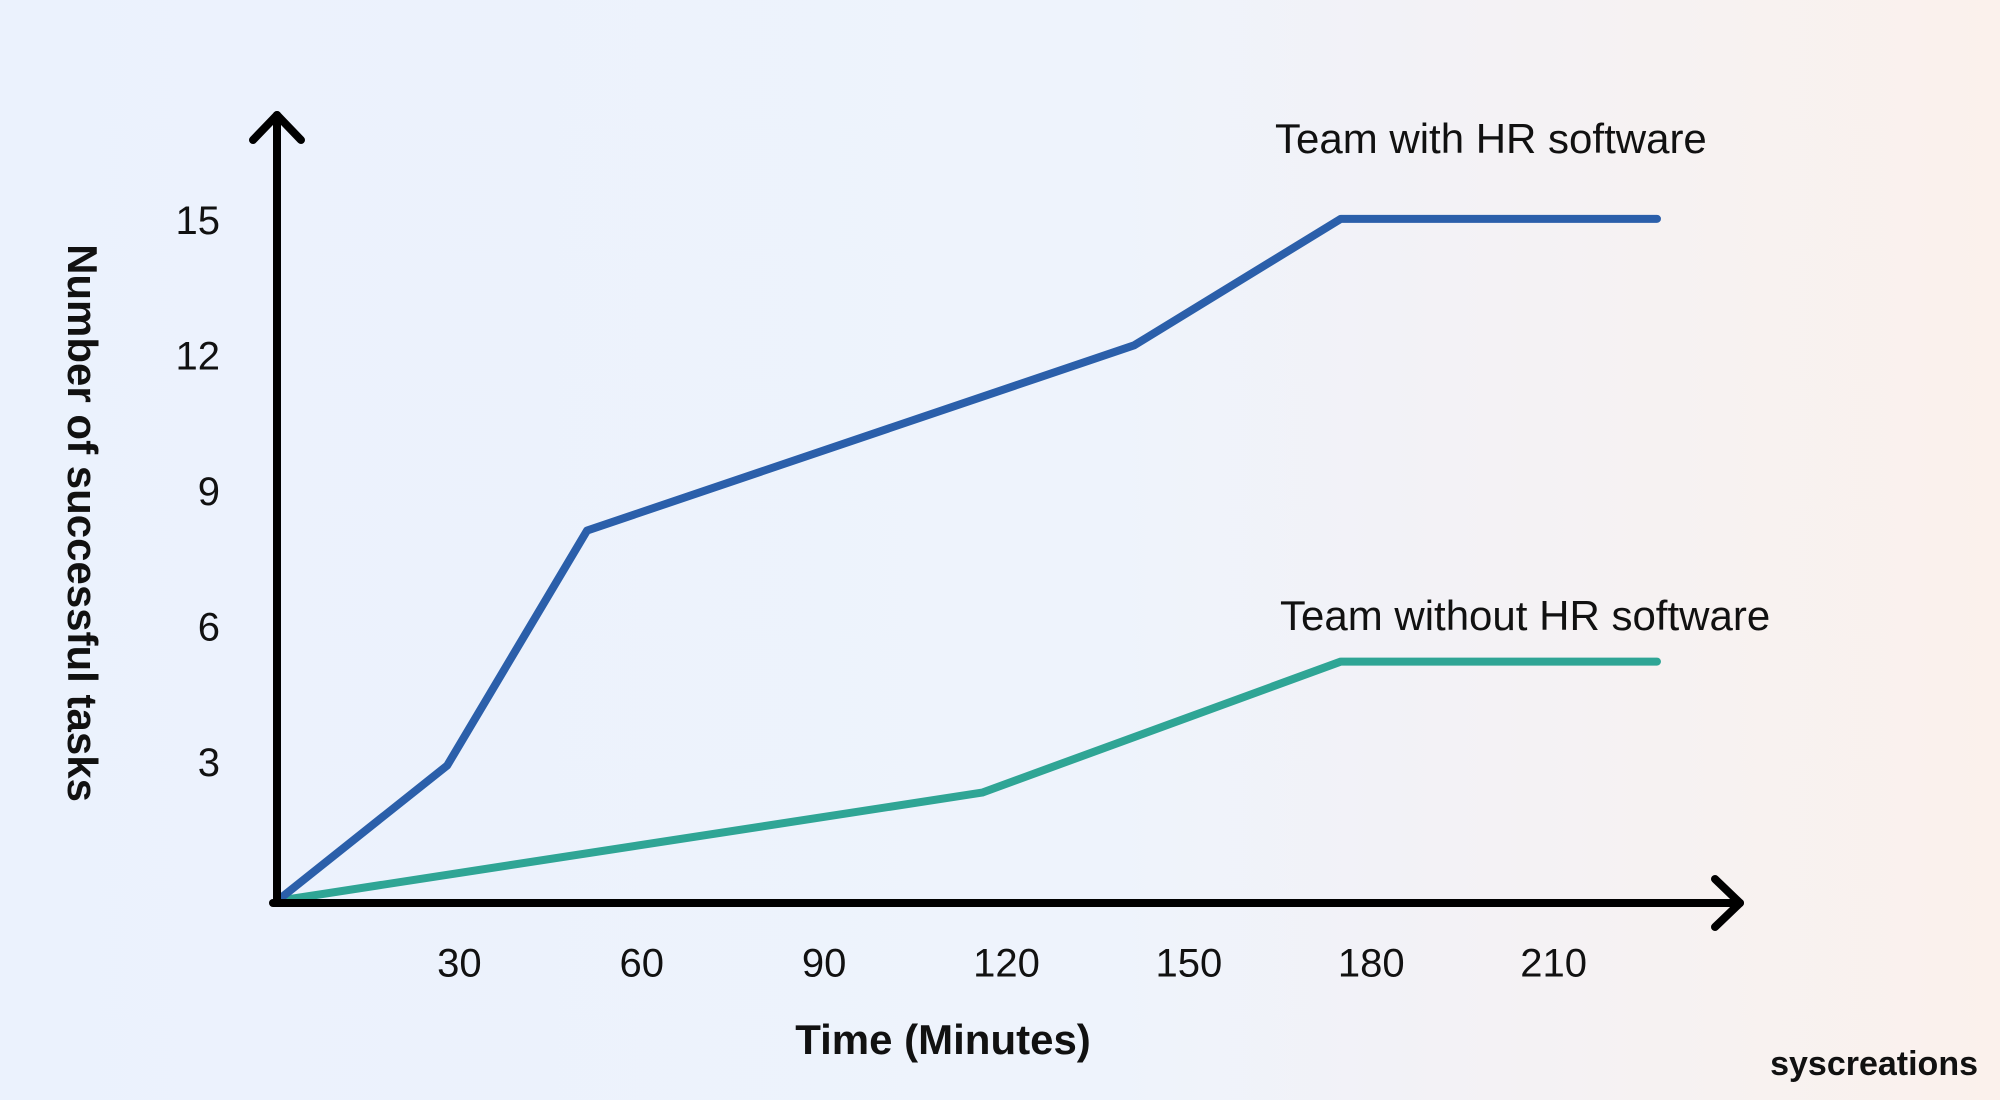  What do you see at coordinates (1525, 615) in the screenshot?
I see `series-label: Team without HR software` at bounding box center [1525, 615].